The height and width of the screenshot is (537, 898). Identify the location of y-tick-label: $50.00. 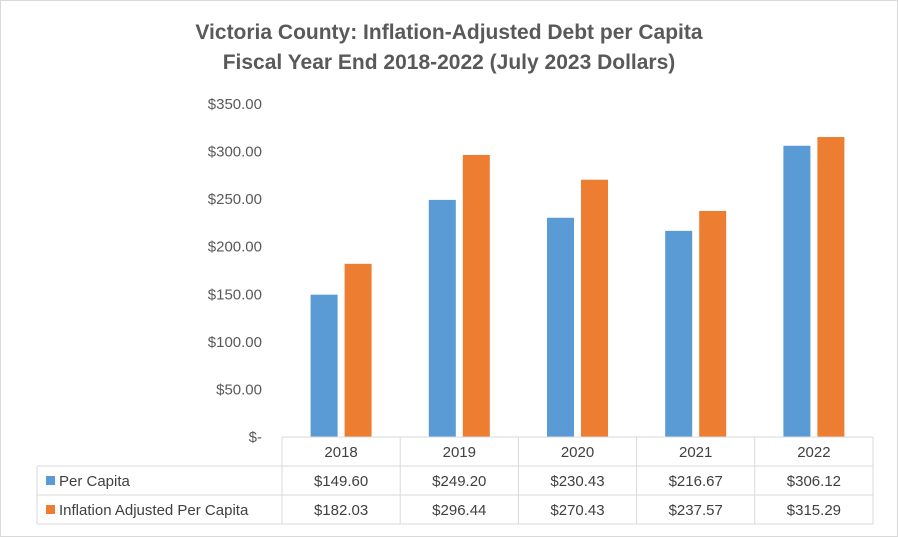
(239, 389).